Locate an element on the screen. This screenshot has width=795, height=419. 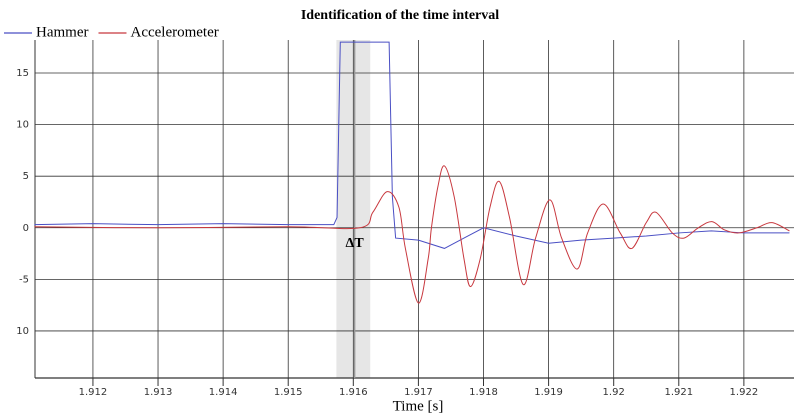
interval-label: ΔT is located at coordinates (355, 243).